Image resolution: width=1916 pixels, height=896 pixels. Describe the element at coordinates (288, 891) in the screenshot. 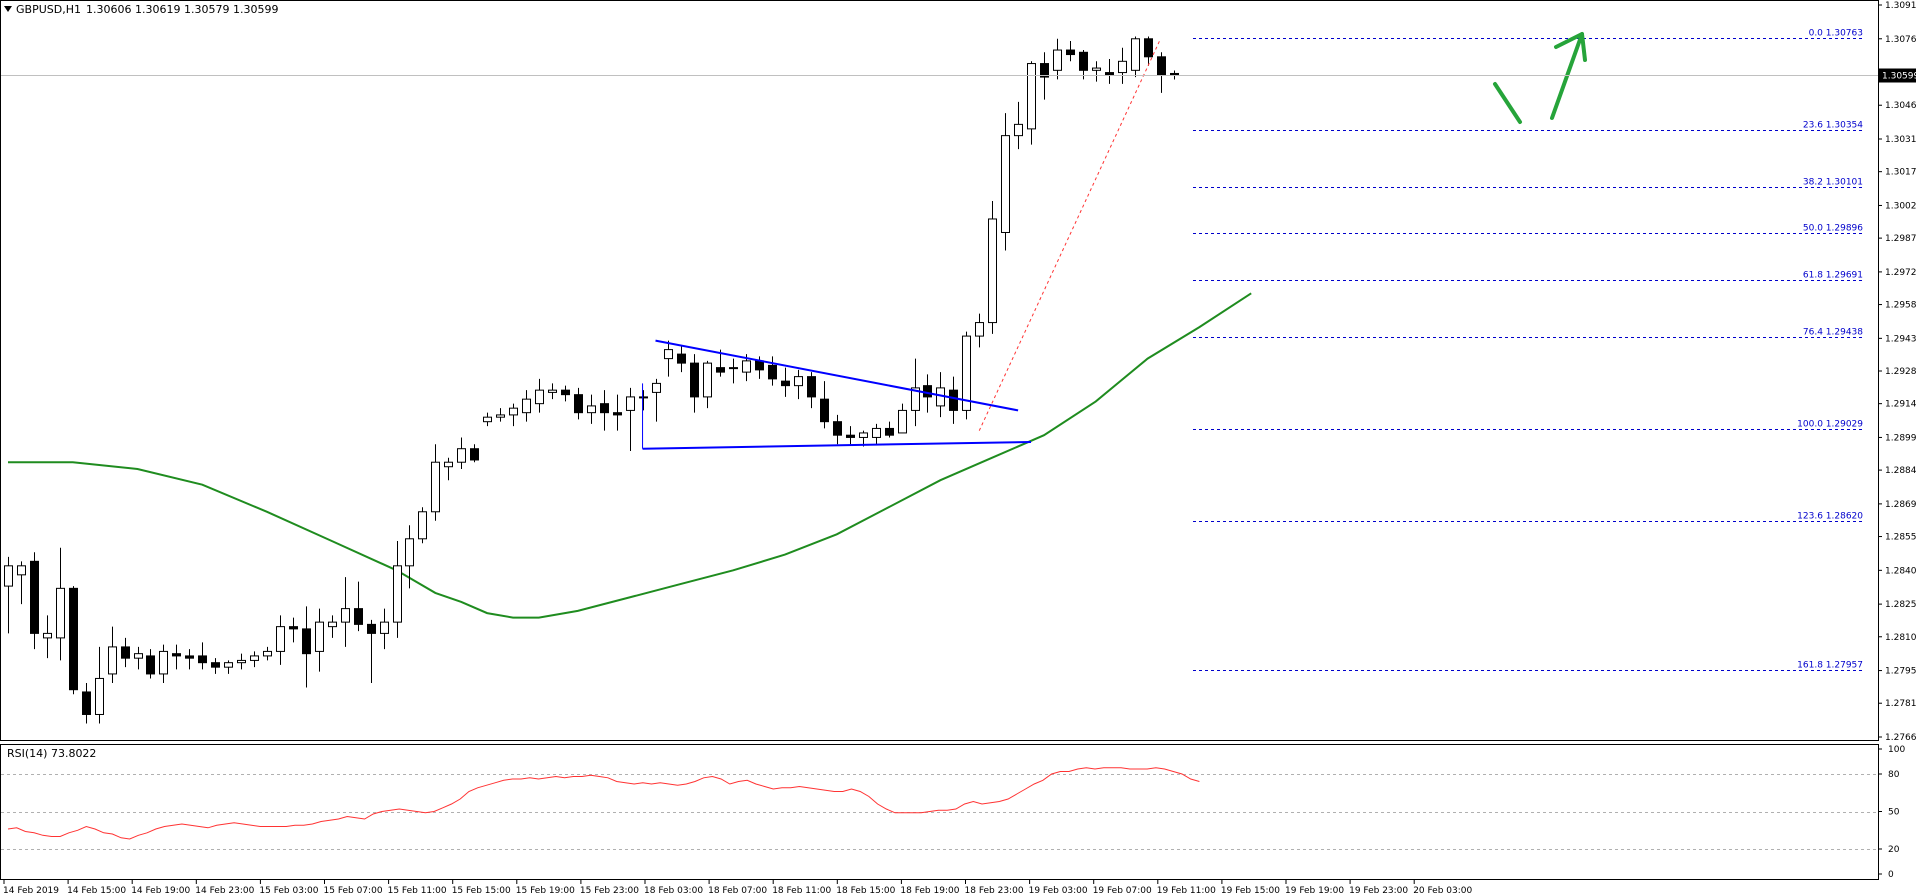

I see `time-tick-label: 15 Feb 03:00` at that location.